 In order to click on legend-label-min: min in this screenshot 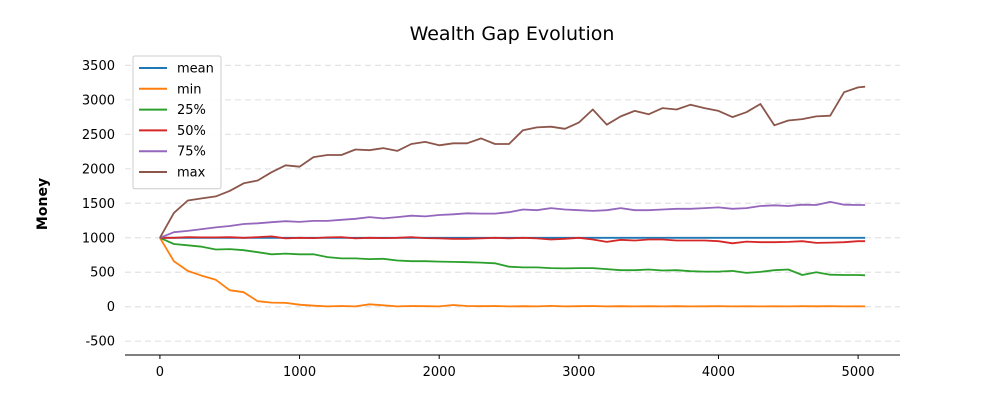, I will do `click(189, 89)`.